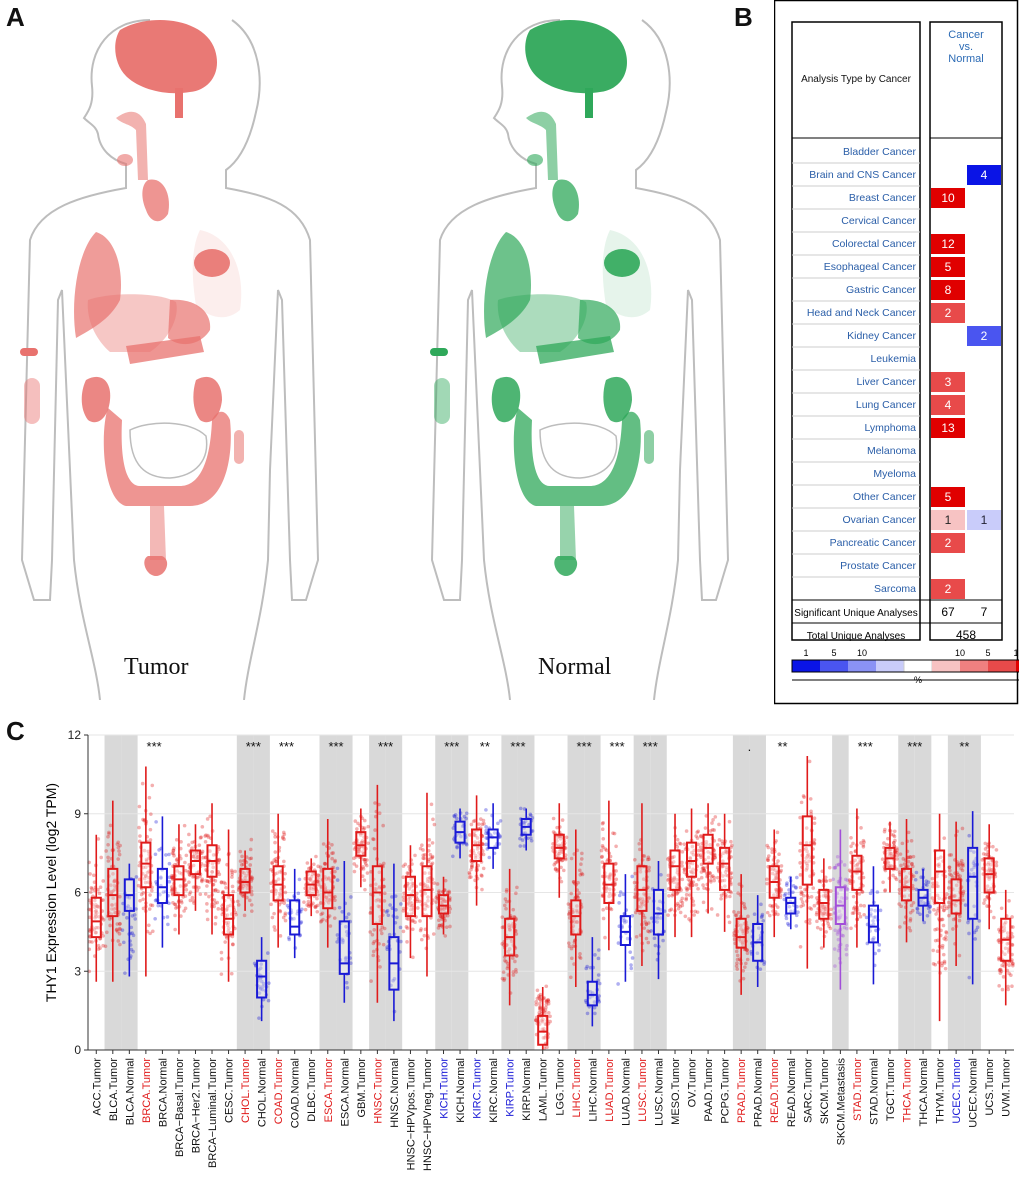  Describe the element at coordinates (294, 913) in the screenshot. I see `box-COAD.Normal` at that location.